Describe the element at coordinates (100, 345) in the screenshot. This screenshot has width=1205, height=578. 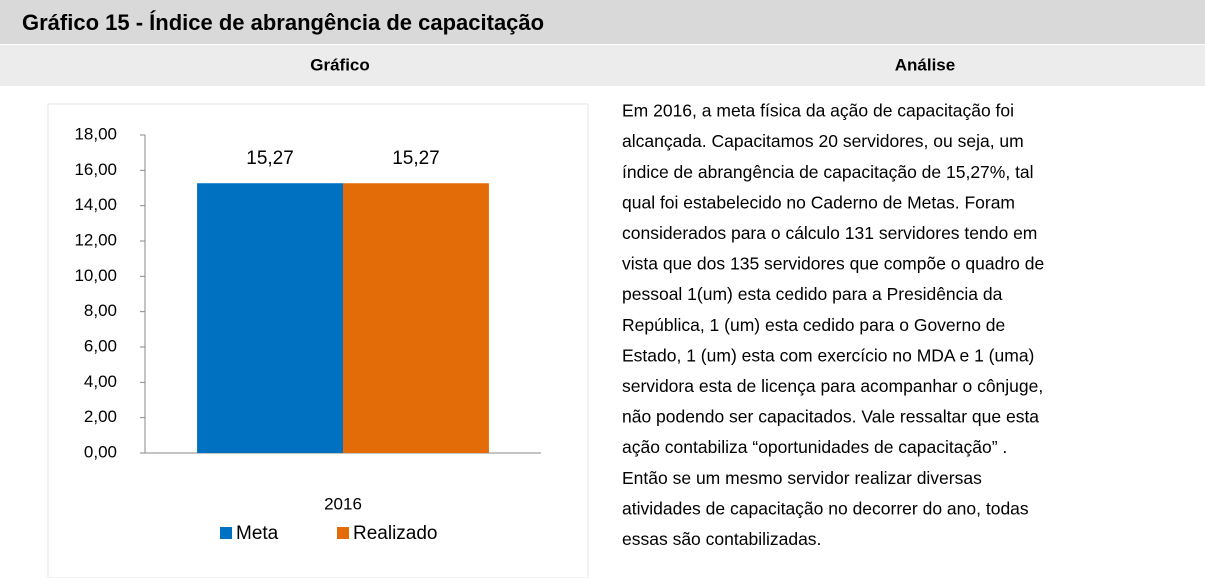
I see `y-tick-label: 6,00` at that location.